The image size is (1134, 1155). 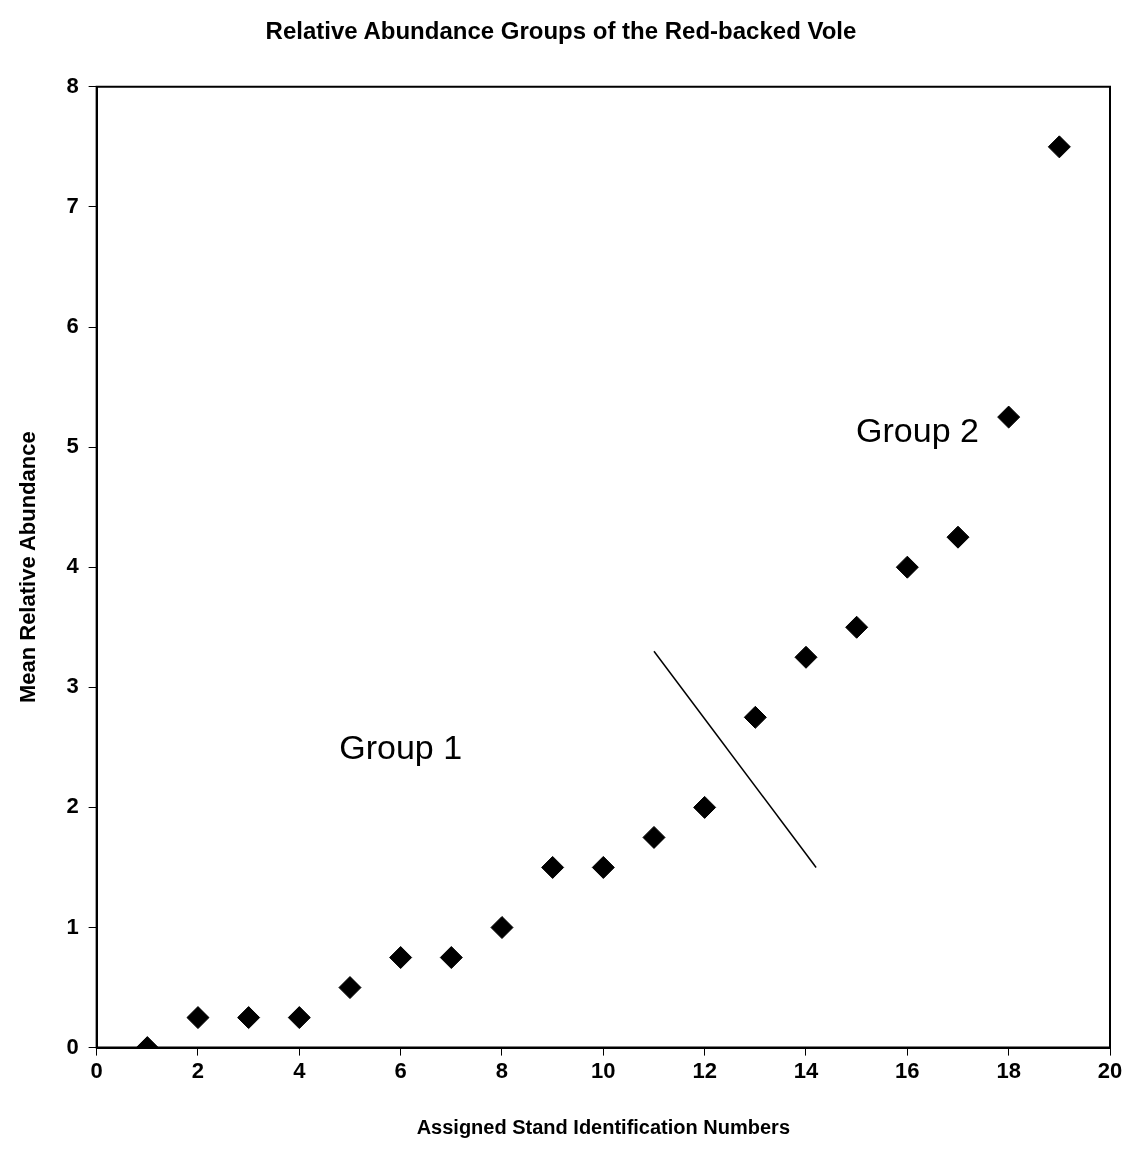 I want to click on x-tick-label: 16, so click(x=907, y=1070).